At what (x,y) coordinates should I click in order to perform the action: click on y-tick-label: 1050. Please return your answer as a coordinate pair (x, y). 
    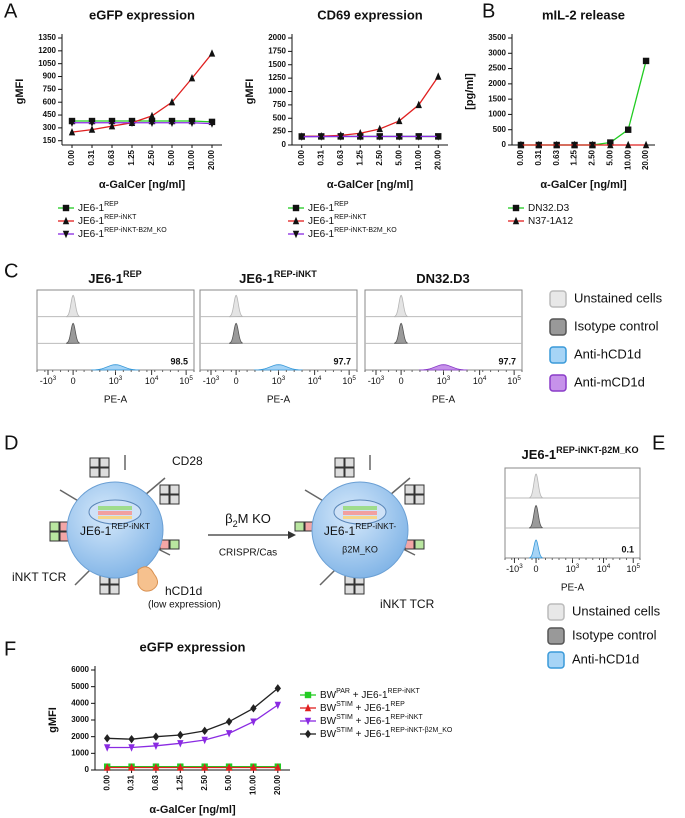
    Looking at the image, I should click on (47, 63).